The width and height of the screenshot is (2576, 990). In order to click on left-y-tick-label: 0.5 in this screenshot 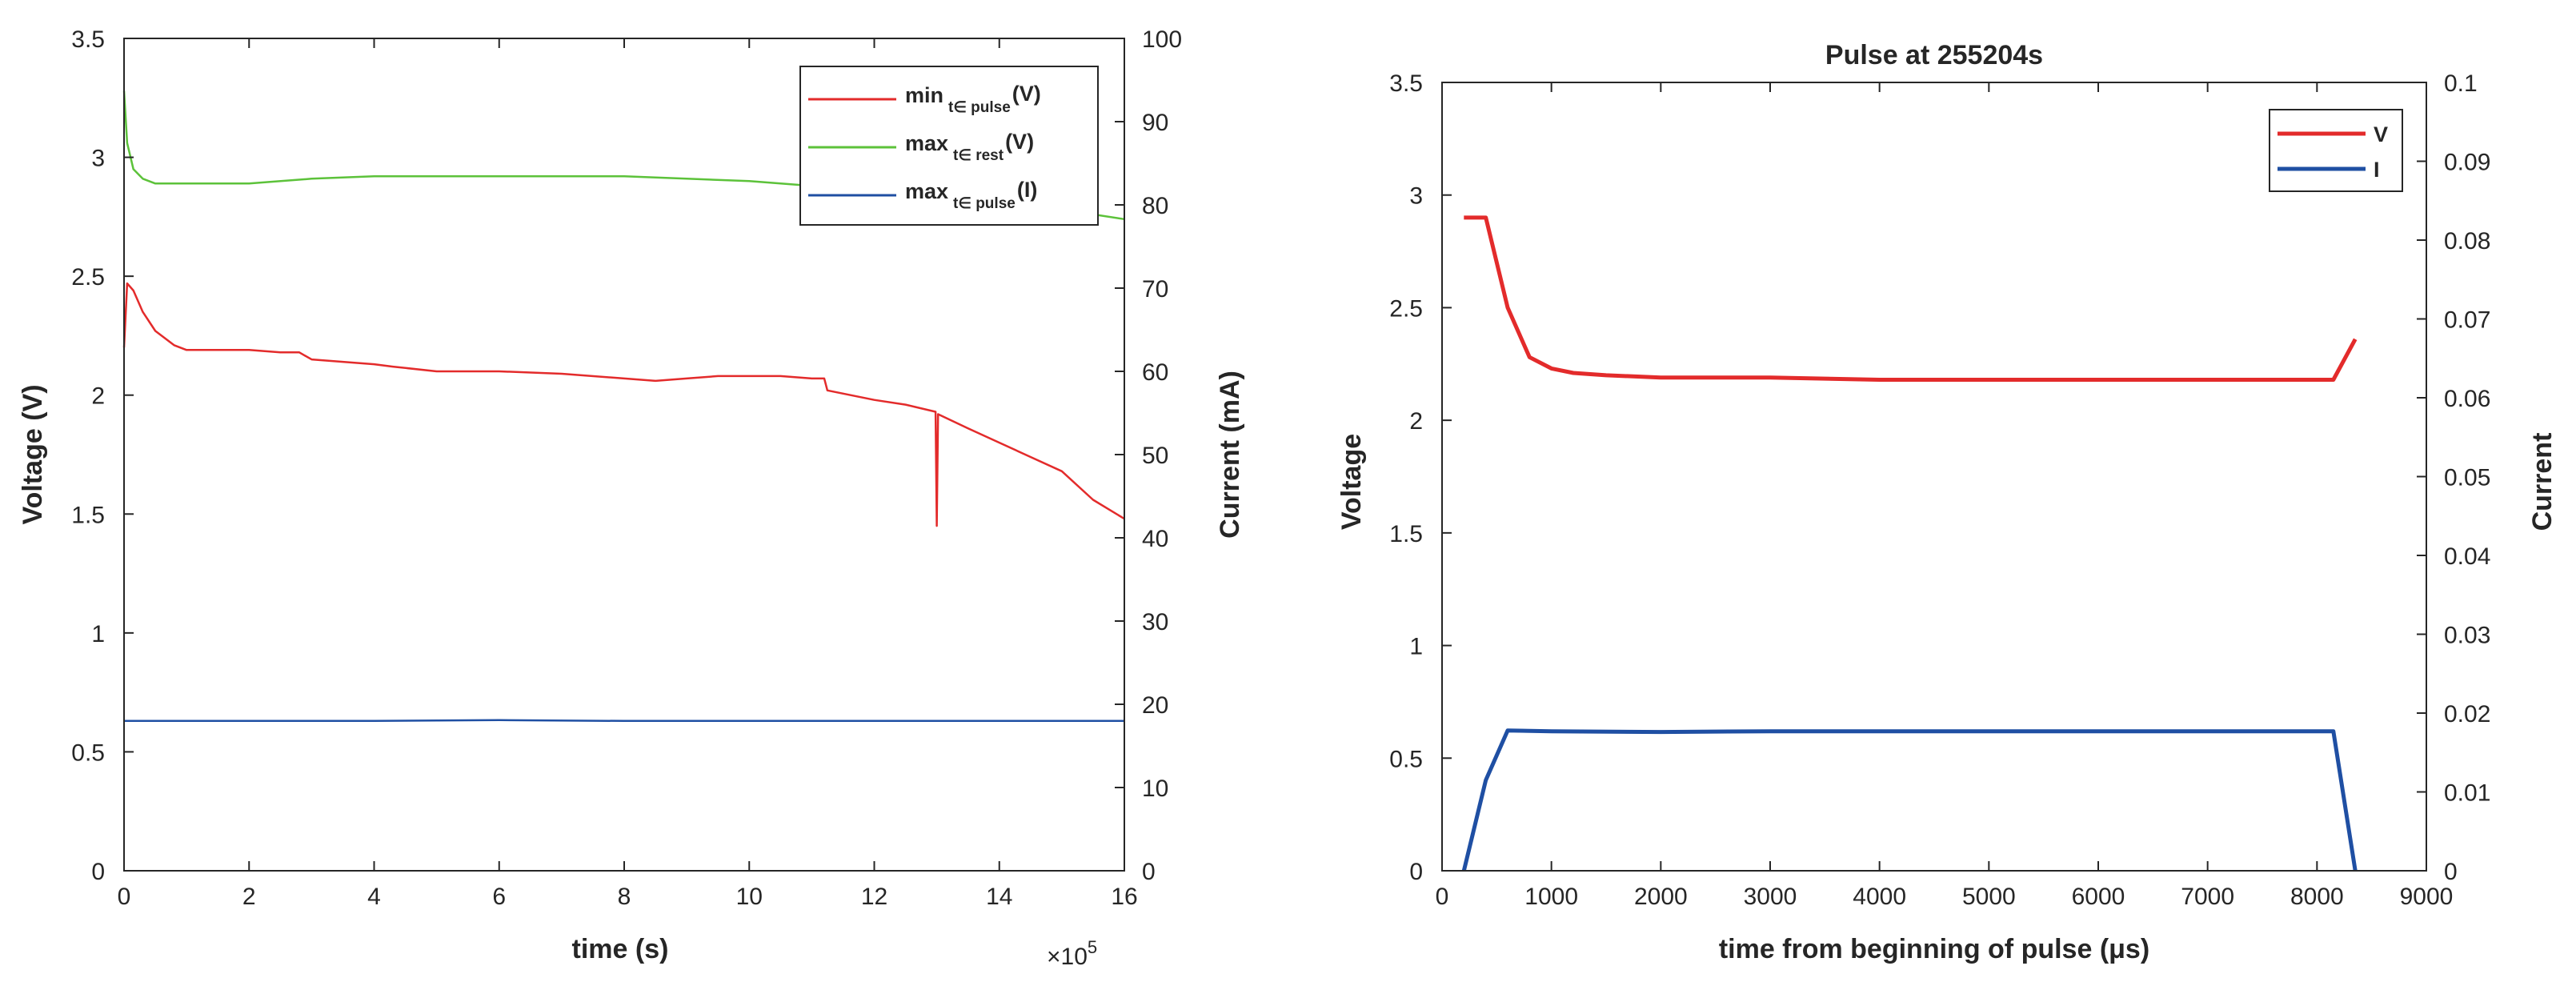, I will do `click(88, 752)`.